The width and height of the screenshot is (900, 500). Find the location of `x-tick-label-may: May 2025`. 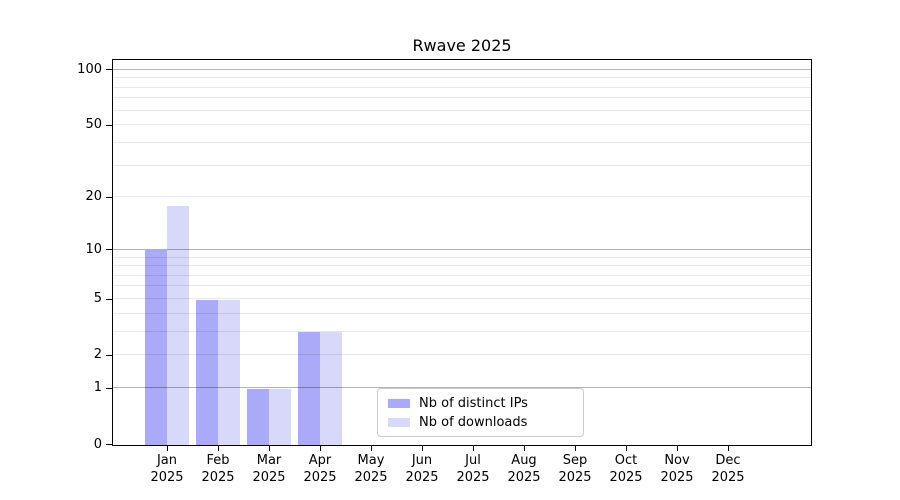

x-tick-label-may: May 2025 is located at coordinates (371, 469).